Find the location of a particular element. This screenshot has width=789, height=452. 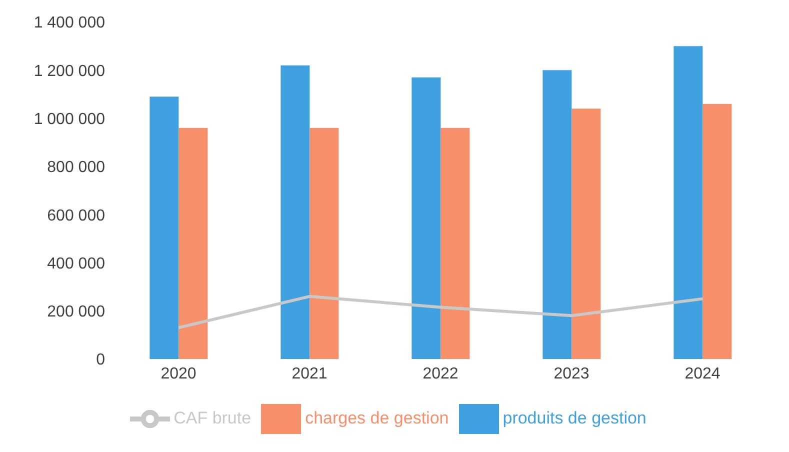

y-tick-label: 1 200 000 is located at coordinates (70, 71).